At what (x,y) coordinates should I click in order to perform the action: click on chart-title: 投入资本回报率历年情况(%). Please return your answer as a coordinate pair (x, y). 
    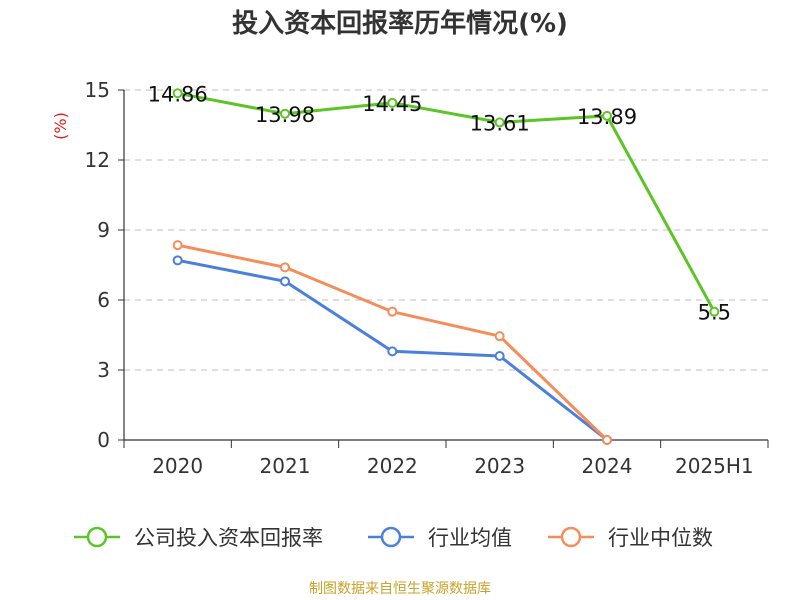
    Looking at the image, I should click on (400, 23).